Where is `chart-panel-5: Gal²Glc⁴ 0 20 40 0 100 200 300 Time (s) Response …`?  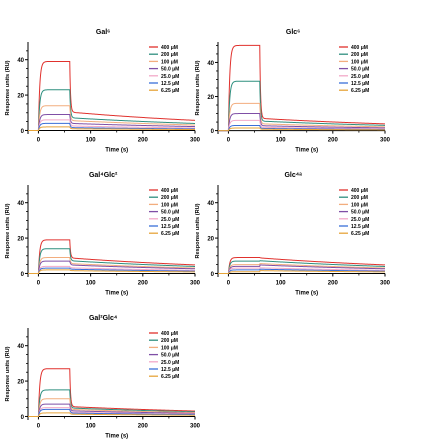
chart-panel-5: Gal²Glc⁴ 0 20 40 0 100 200 300 Time (s) Response … is located at coordinates (103, 377).